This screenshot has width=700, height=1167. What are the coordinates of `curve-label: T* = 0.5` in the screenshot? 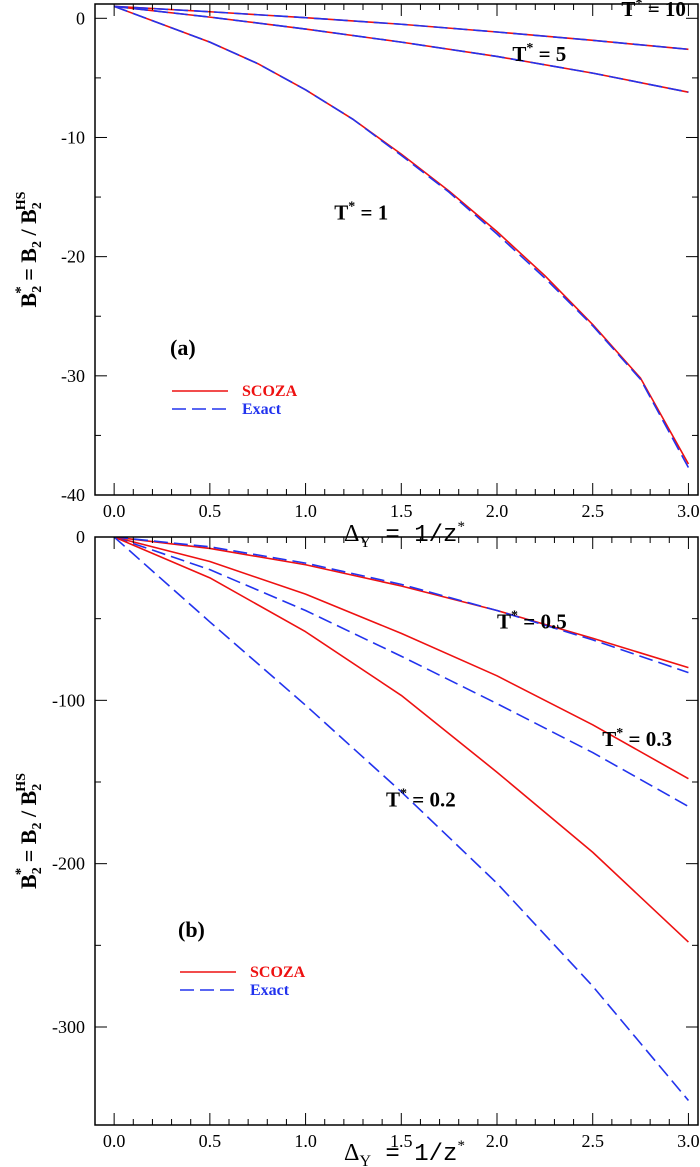 It's located at (532, 620).